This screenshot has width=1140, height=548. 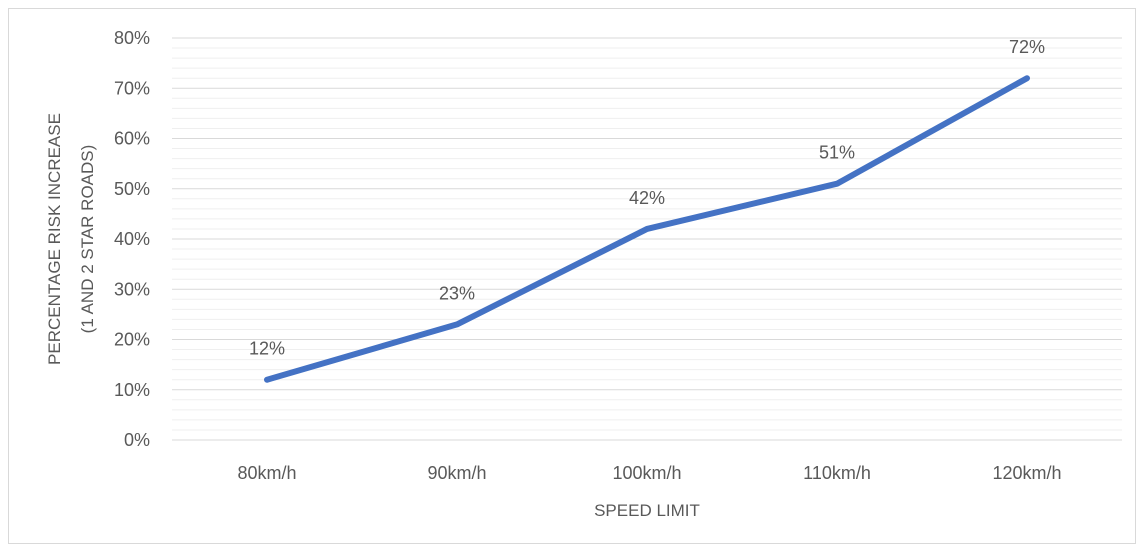 What do you see at coordinates (87, 239) in the screenshot?
I see `y-axis-title-line-2: (1 AND 2 STAR ROADS)` at bounding box center [87, 239].